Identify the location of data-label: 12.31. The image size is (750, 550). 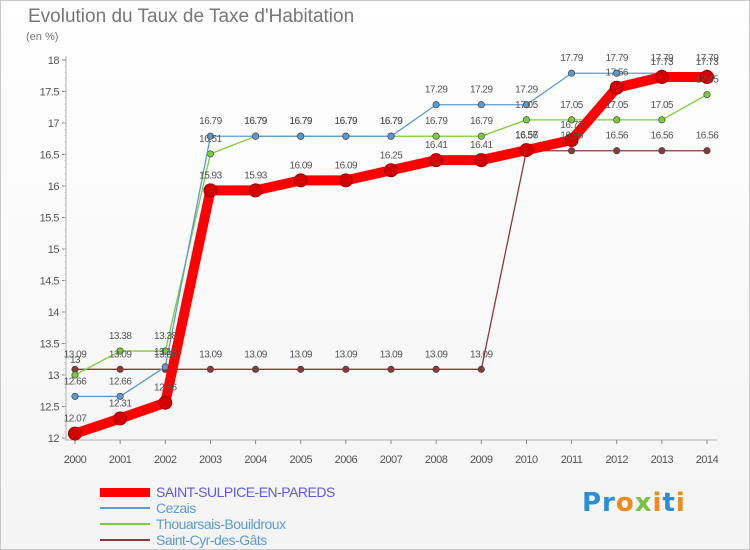
(120, 403).